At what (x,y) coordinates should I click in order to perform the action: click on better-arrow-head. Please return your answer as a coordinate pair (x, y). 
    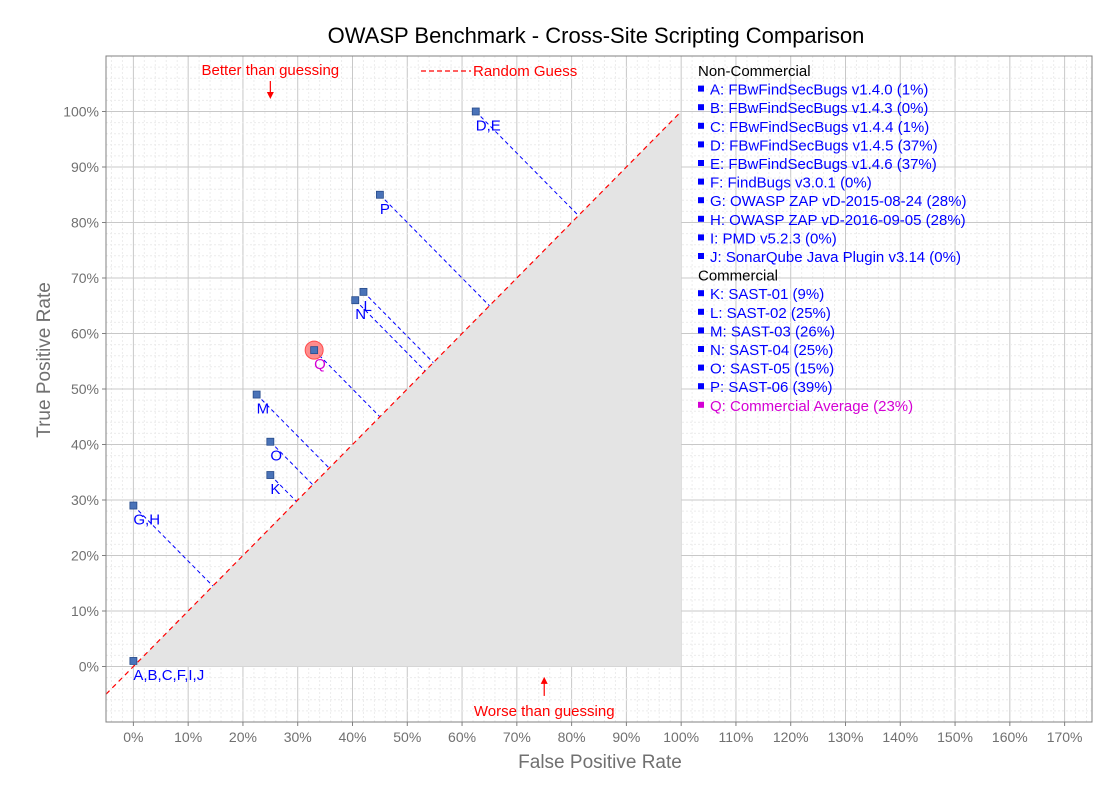
    Looking at the image, I should click on (270, 95).